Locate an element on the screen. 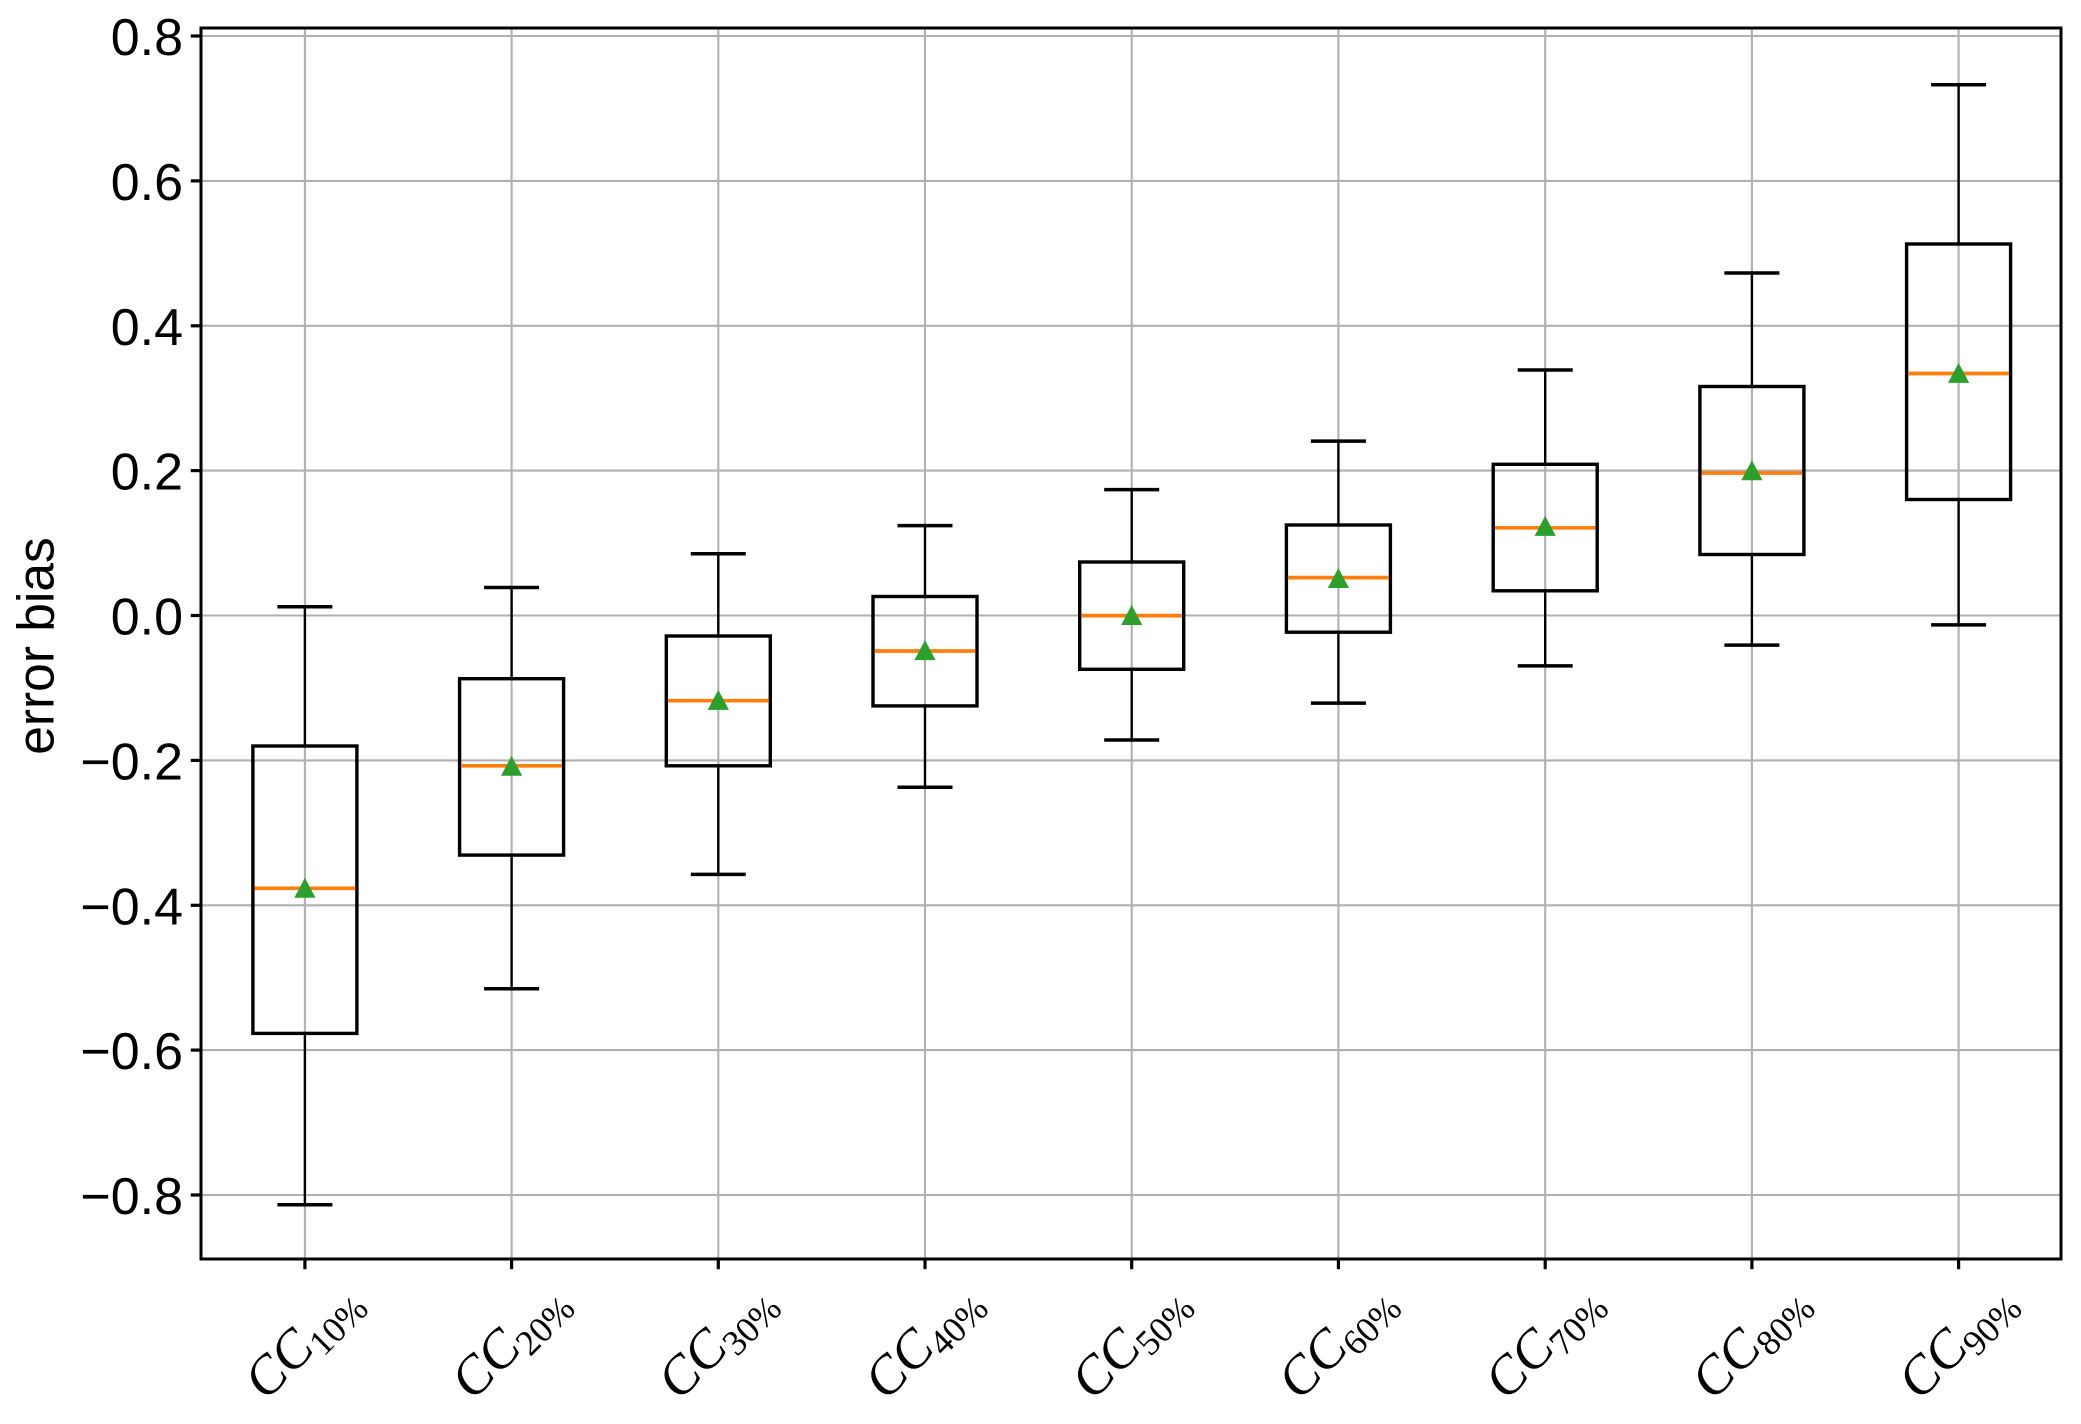 The height and width of the screenshot is (1424, 2081). svg-text: error bias is located at coordinates (36, 646).